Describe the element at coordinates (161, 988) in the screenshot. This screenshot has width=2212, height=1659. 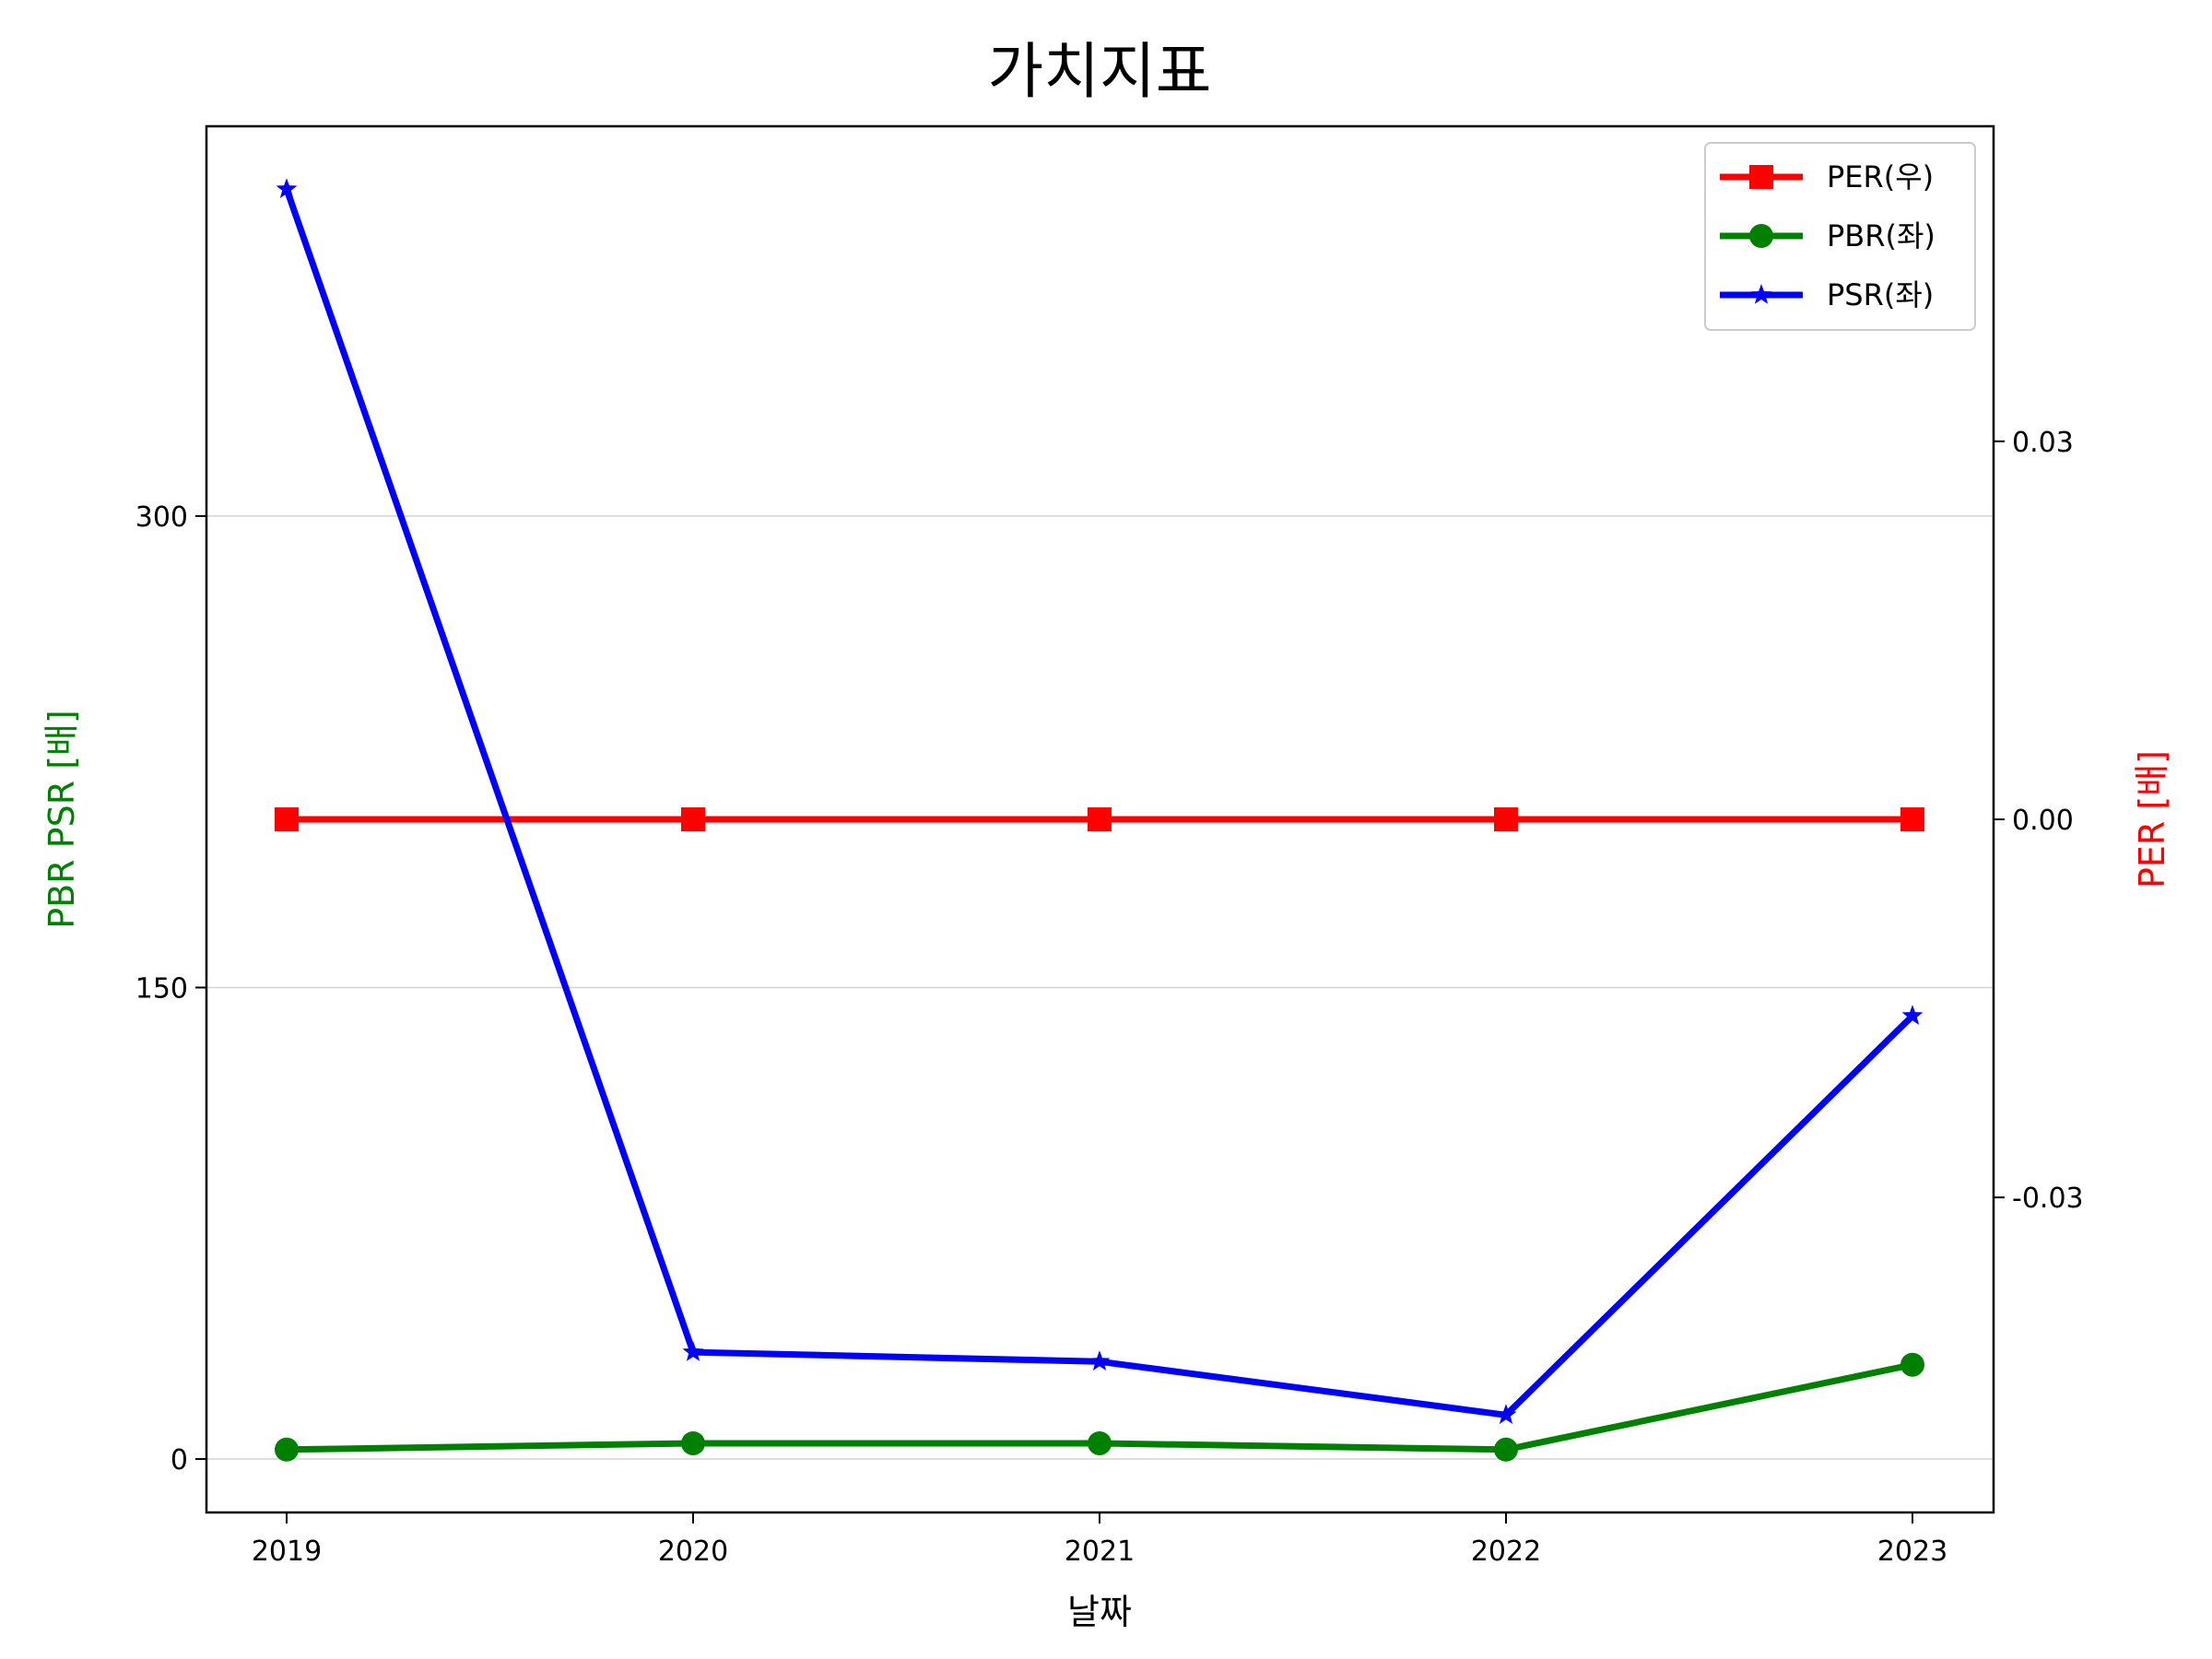
I see `y-left-tick-label: 150` at that location.